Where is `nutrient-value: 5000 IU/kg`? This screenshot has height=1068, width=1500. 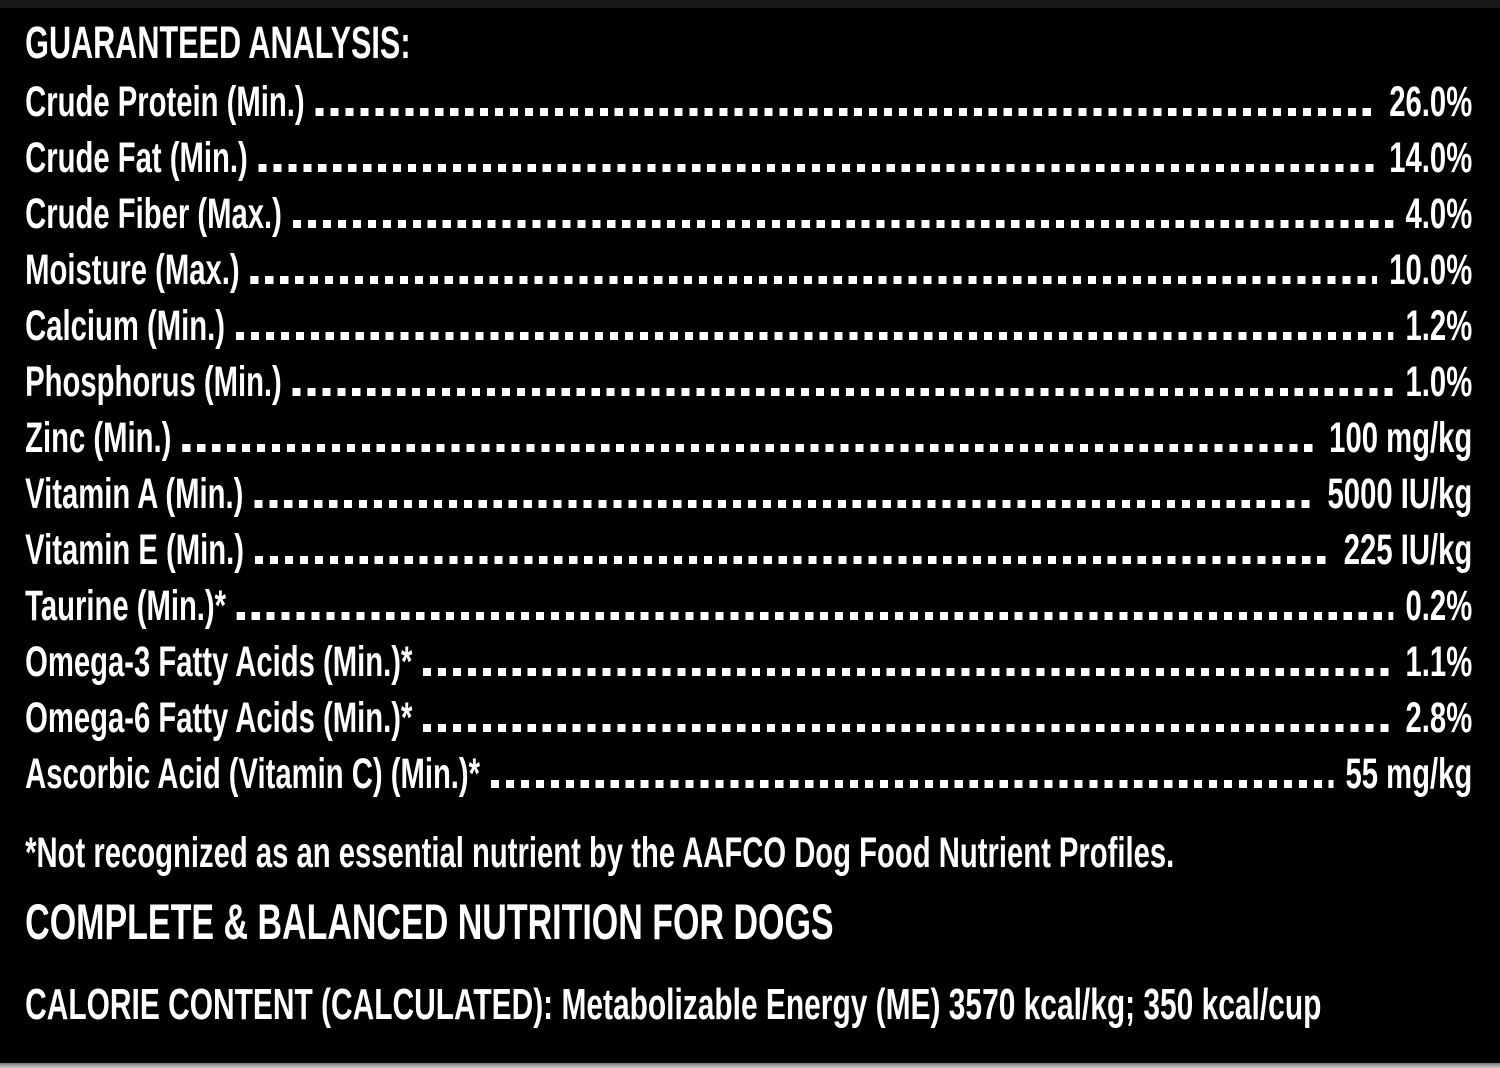
nutrient-value: 5000 IU/kg is located at coordinates (1400, 494).